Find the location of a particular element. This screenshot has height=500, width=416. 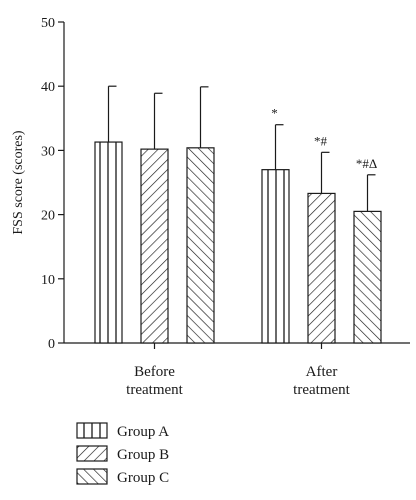

y-tick-label: 10 is located at coordinates (48, 280).